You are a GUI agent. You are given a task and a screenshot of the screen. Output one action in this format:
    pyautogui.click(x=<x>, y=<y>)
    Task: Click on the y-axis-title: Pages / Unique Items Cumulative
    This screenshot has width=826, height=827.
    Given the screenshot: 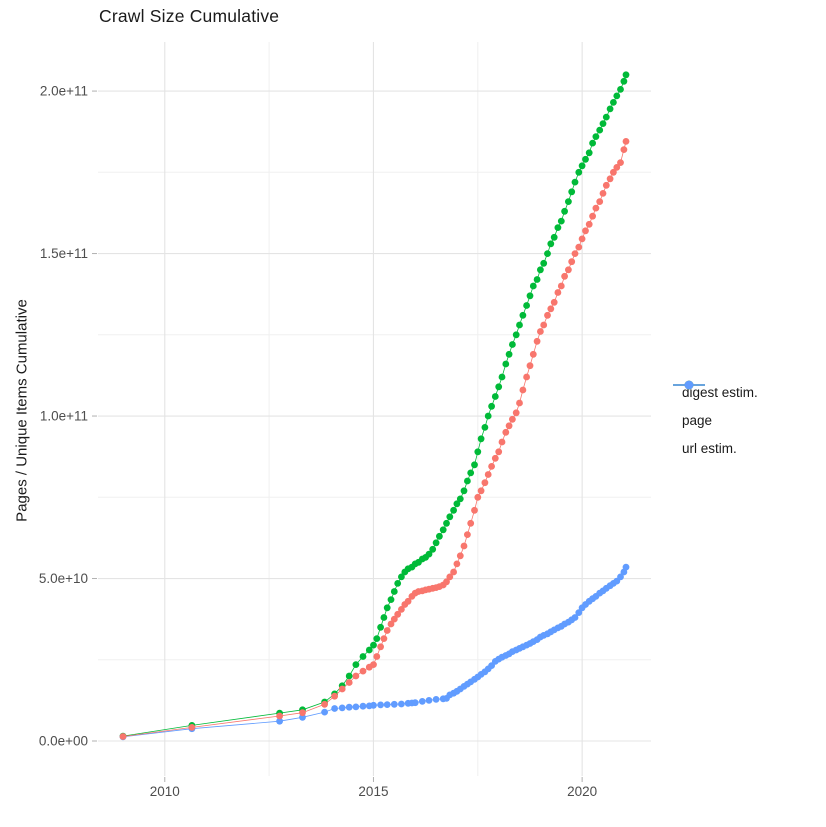 What is the action you would take?
    pyautogui.click(x=22, y=410)
    